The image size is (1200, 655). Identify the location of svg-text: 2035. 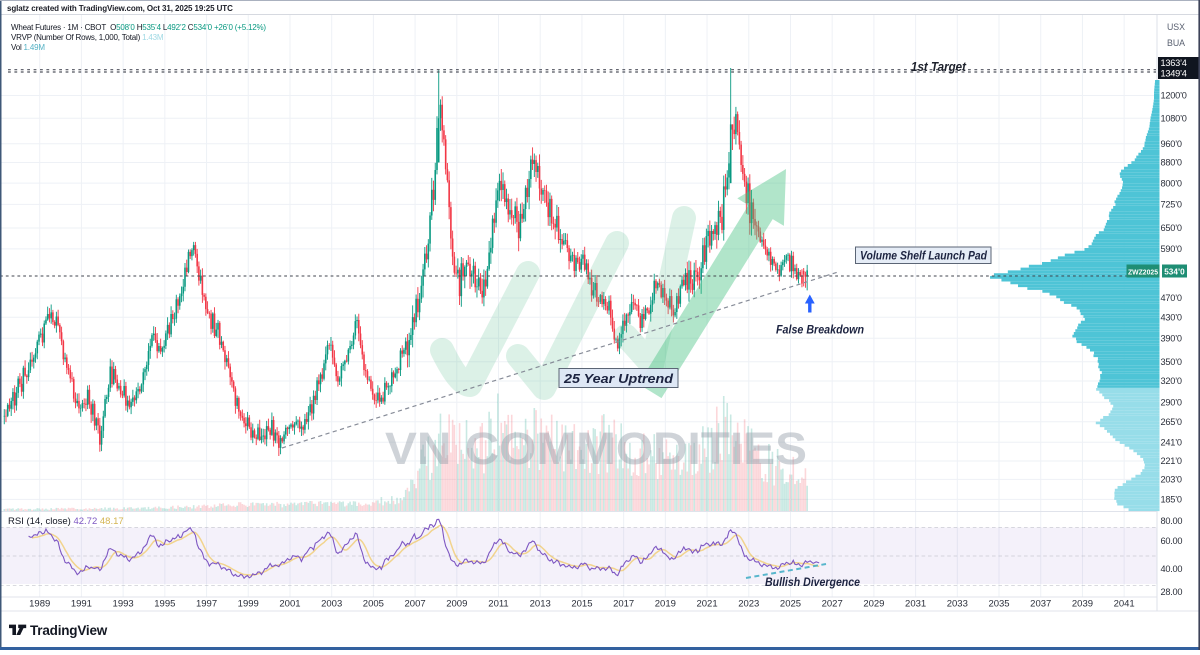
(998, 604).